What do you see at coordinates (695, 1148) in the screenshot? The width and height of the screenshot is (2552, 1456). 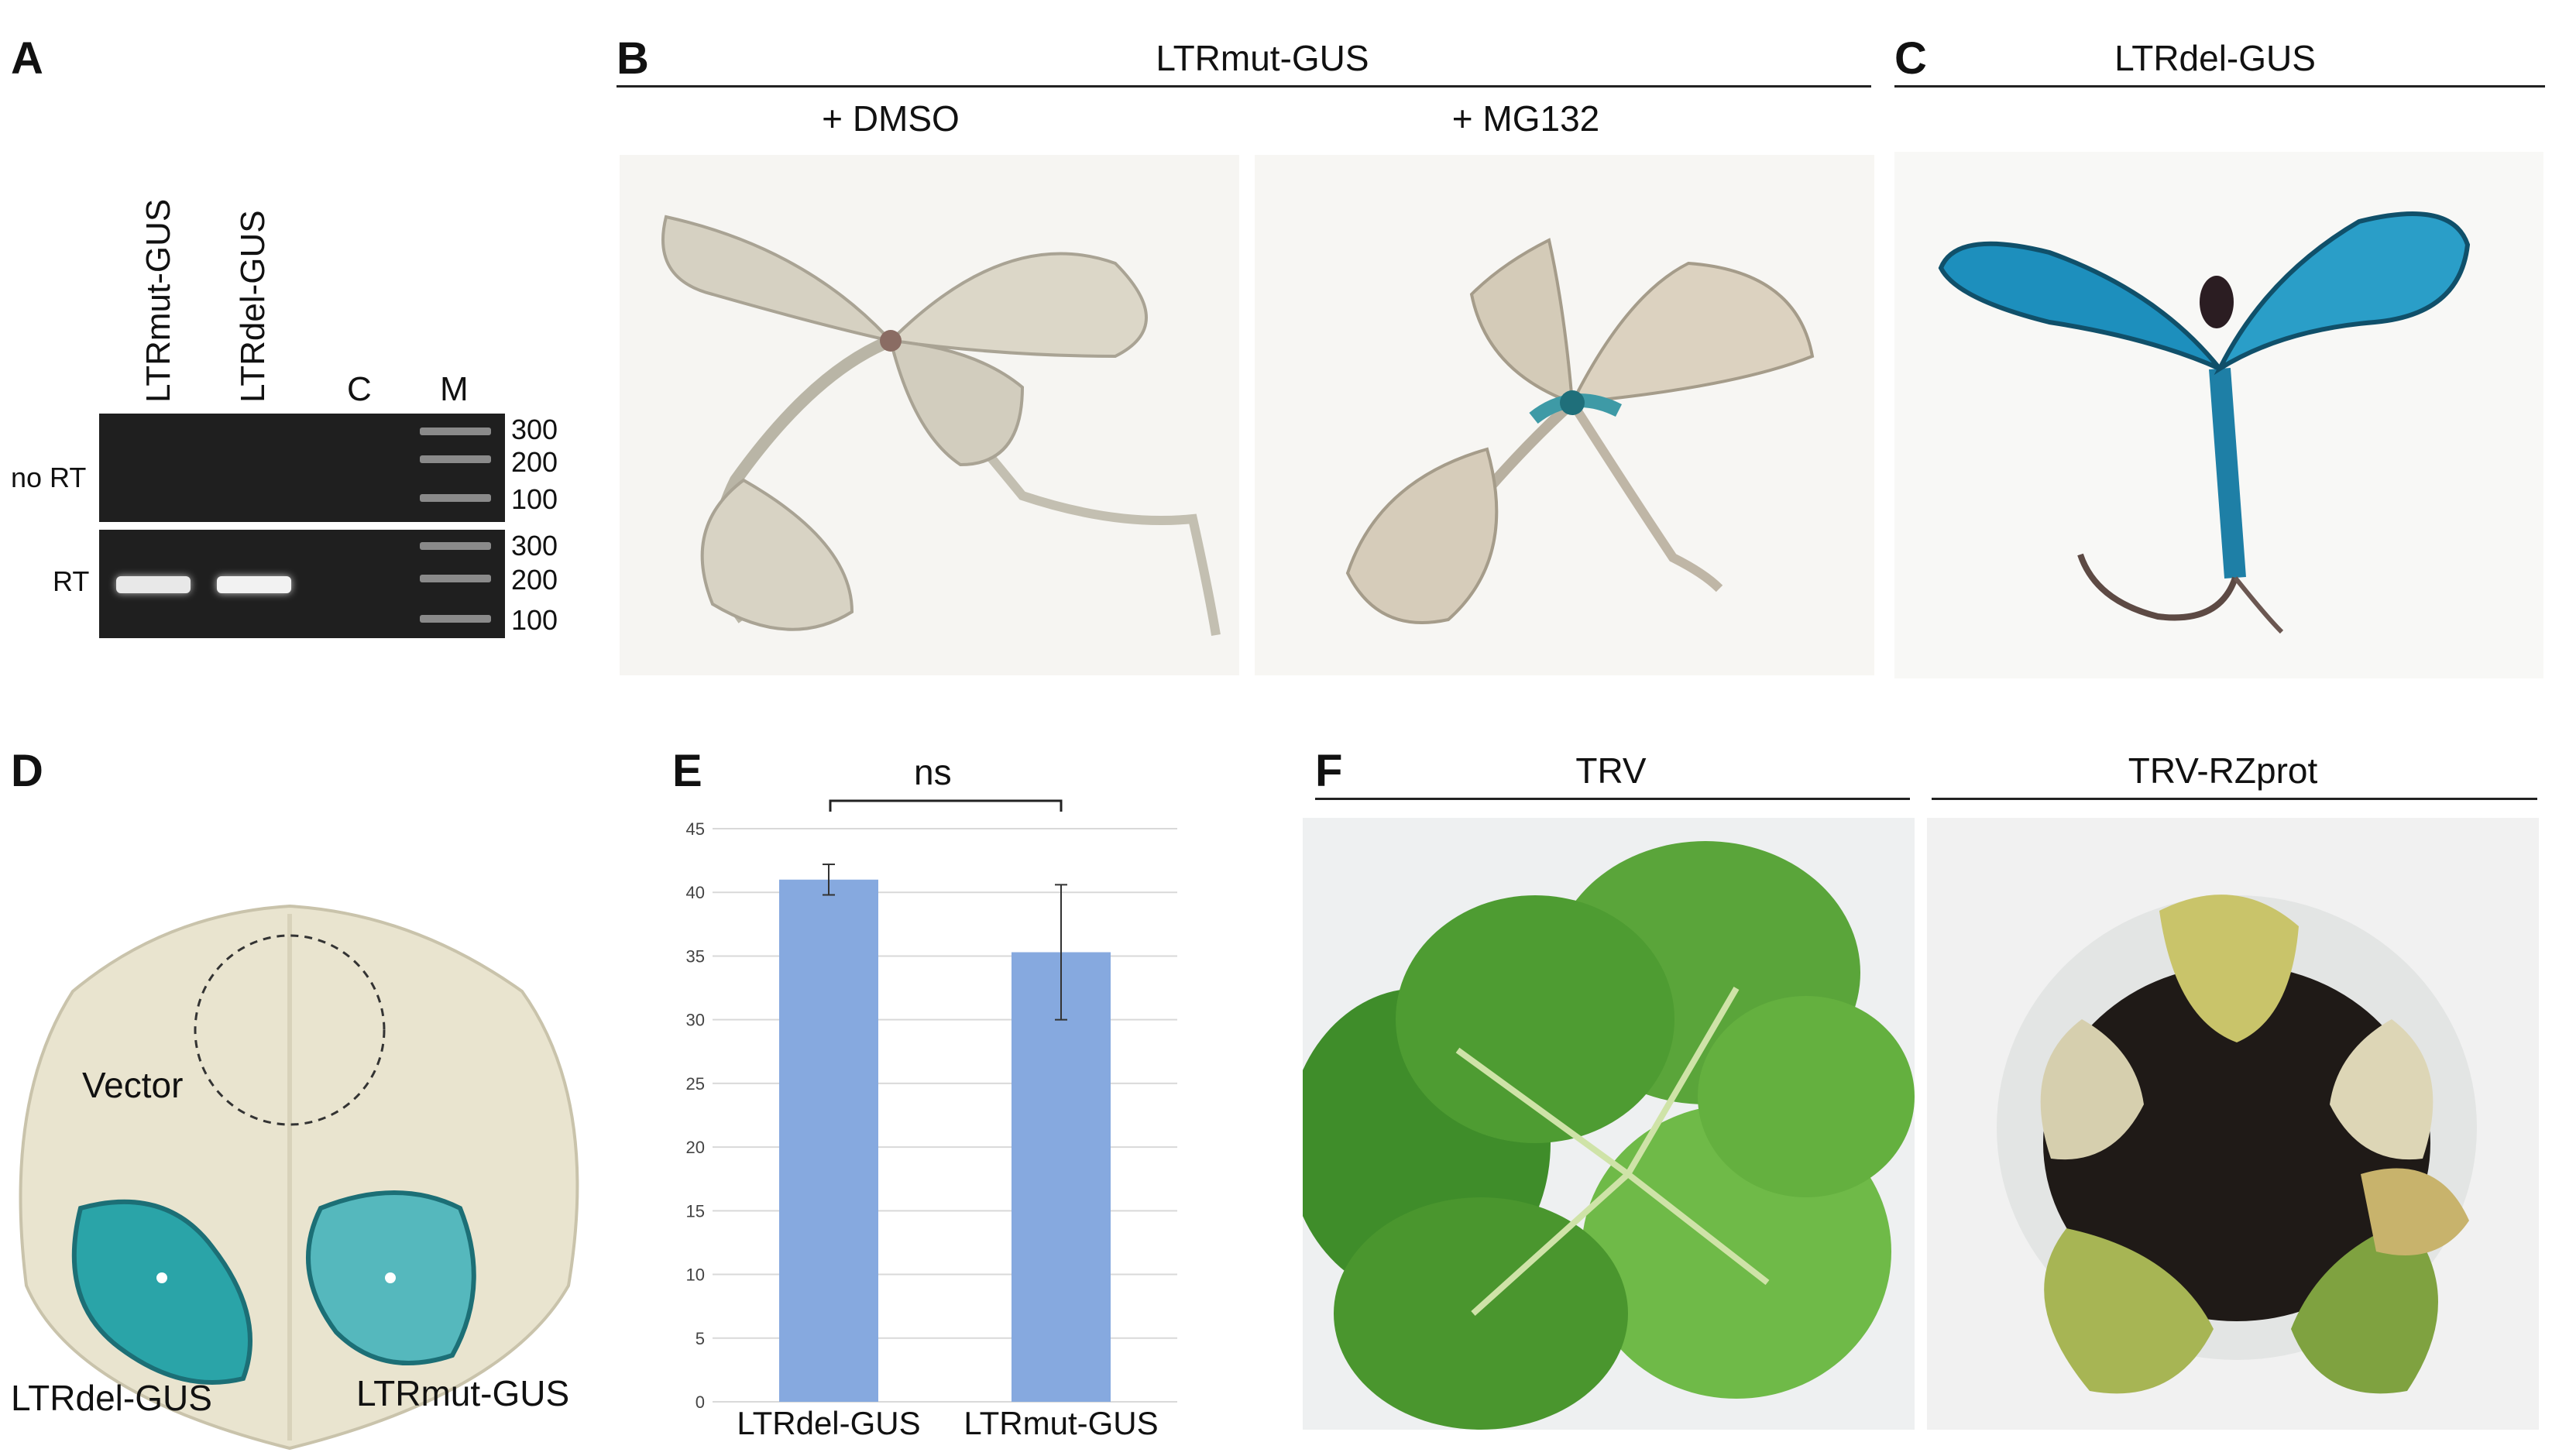 I see `y-tick-label: 20` at bounding box center [695, 1148].